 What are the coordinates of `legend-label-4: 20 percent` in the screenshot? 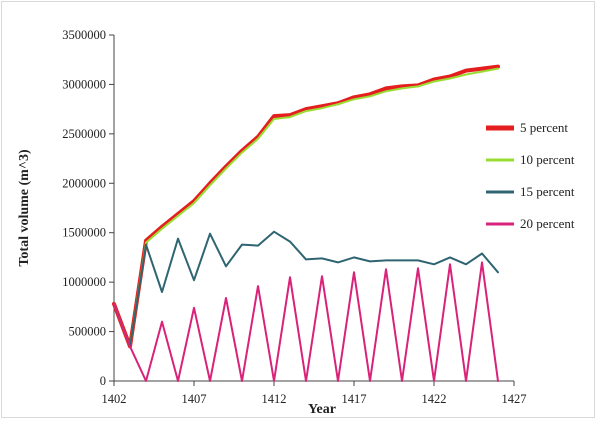 It's located at (547, 223).